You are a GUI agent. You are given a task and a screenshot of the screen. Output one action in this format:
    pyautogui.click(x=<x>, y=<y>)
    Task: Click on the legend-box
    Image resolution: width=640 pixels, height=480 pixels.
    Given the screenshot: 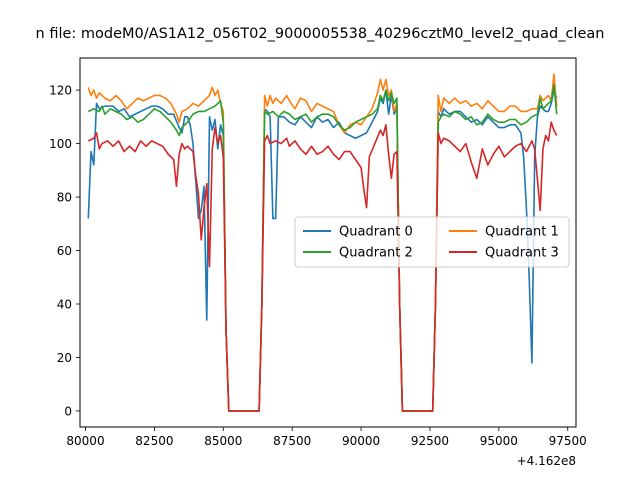 What is the action you would take?
    pyautogui.click(x=432, y=242)
    